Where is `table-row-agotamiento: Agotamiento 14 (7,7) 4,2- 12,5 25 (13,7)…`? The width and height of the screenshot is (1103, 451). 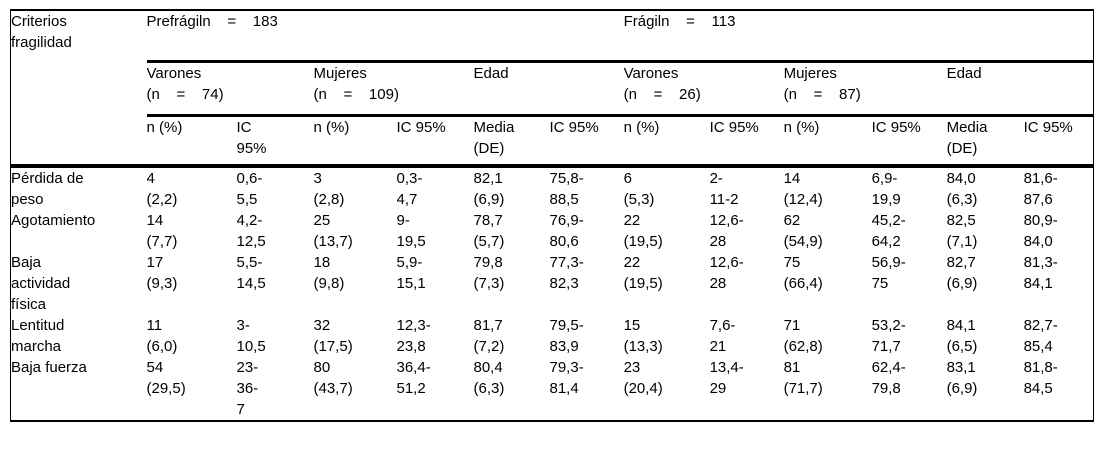
table-row-agotamiento: Agotamiento 14 (7,7) 4,2- 12,5 25 (13,7)… is located at coordinates (552, 231).